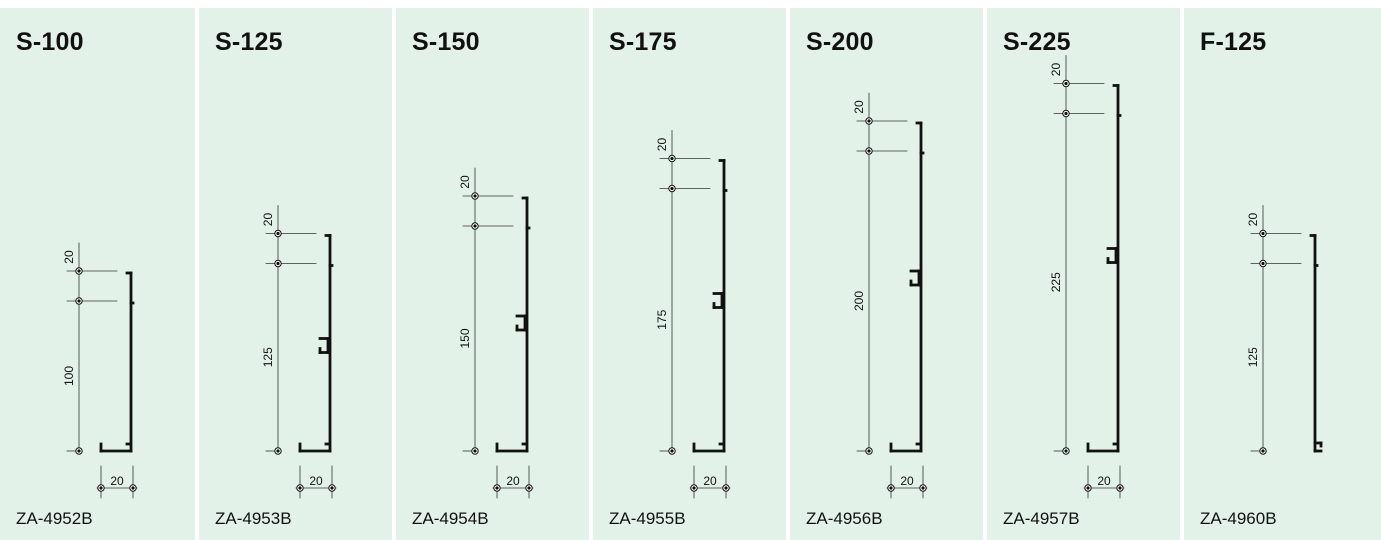 Image resolution: width=1381 pixels, height=540 pixels. Describe the element at coordinates (662, 319) in the screenshot. I see `height-dimension-label: 175` at that location.